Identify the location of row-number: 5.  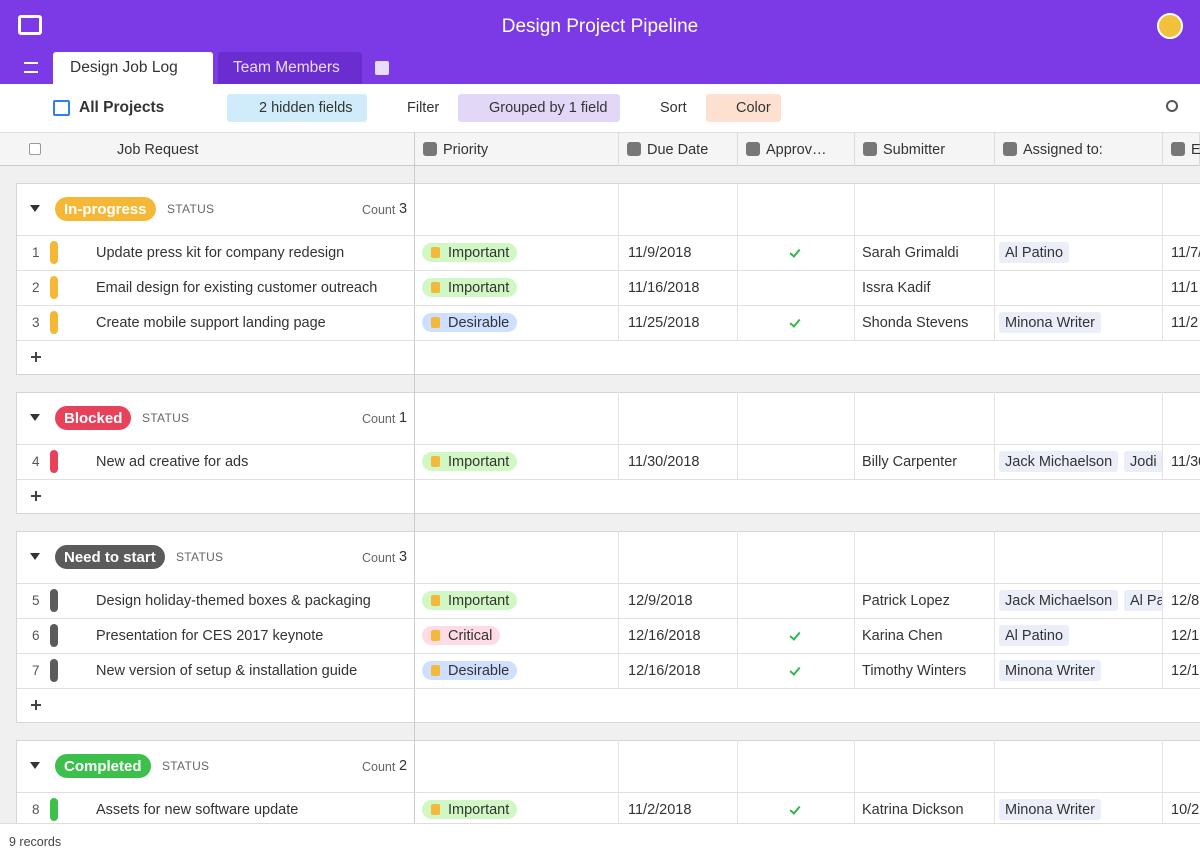
(36, 600).